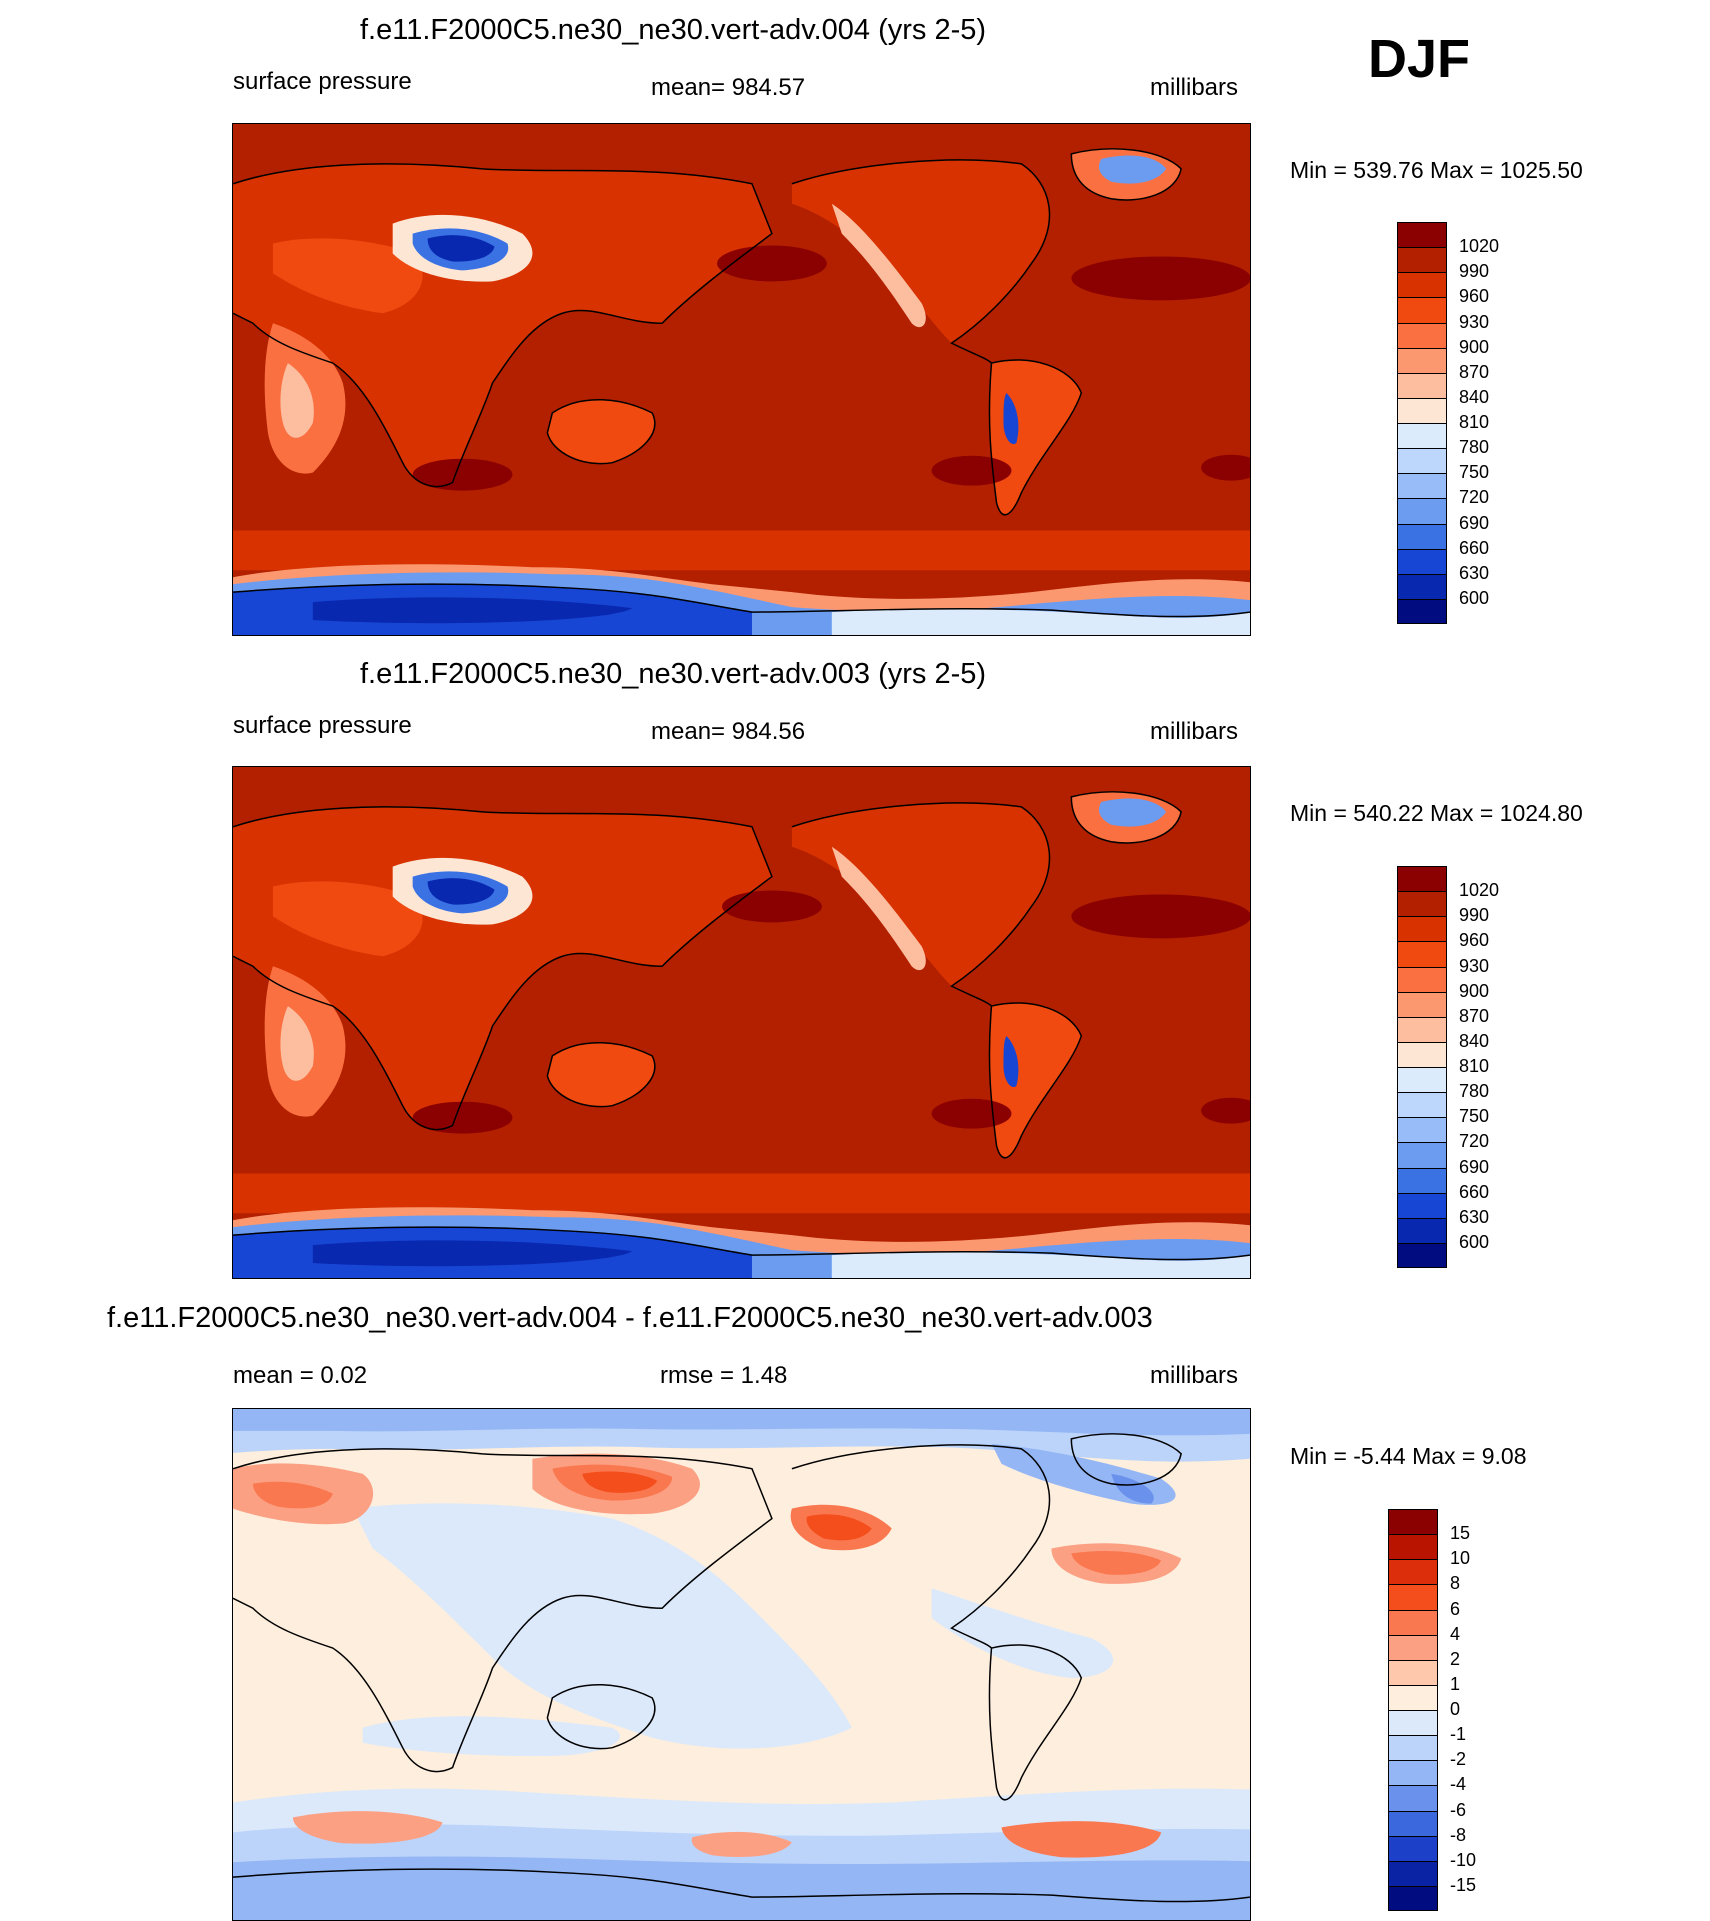 This screenshot has width=1710, height=1921. What do you see at coordinates (1455, 1709) in the screenshot?
I see `colorbar-tick-label: 0` at bounding box center [1455, 1709].